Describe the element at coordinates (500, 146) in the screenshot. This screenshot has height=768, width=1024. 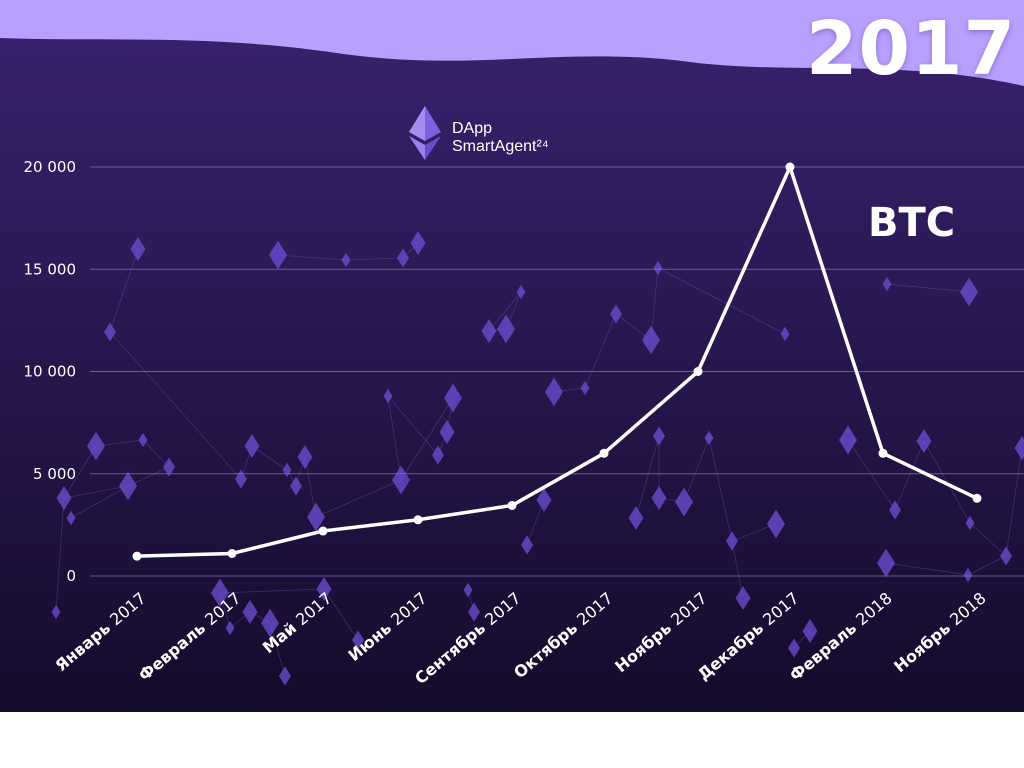
I see `logo-line-2: SmartAgent²⁴` at that location.